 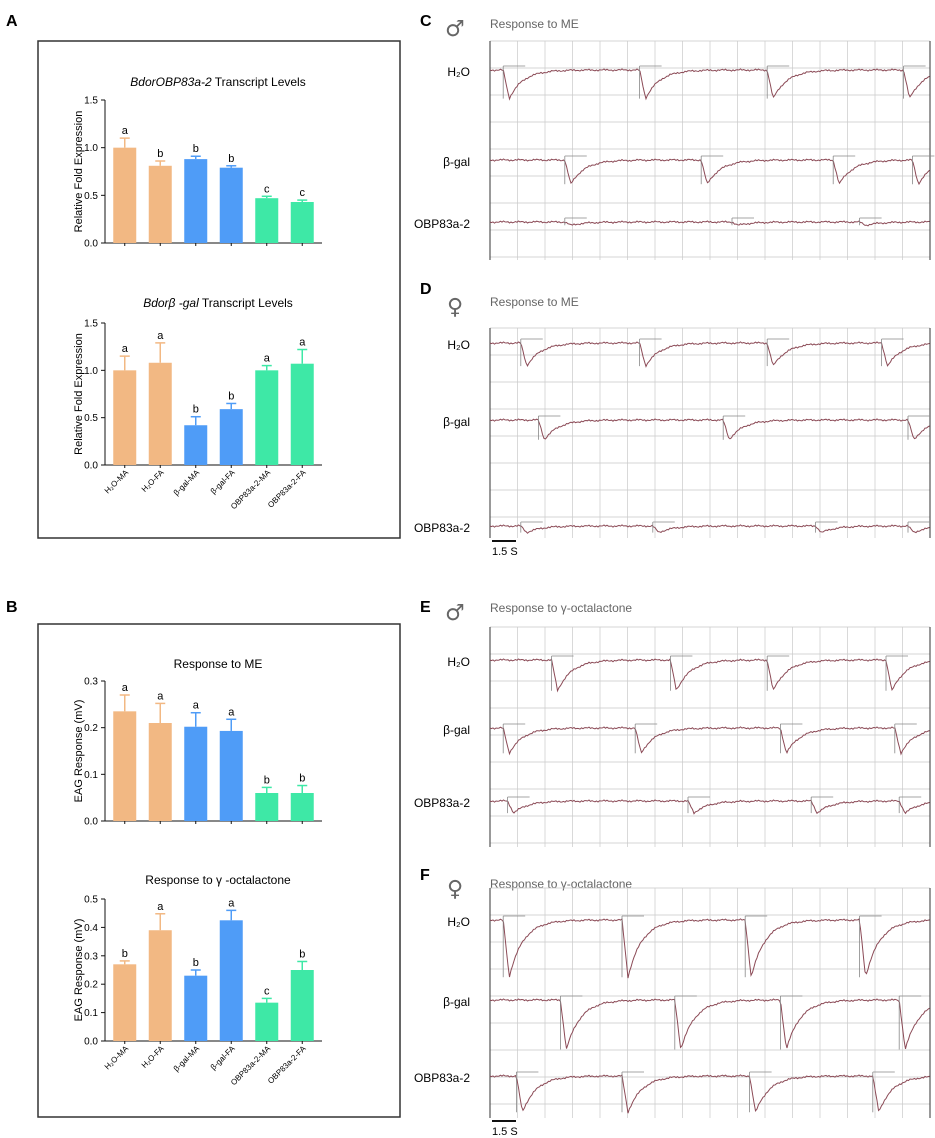 What do you see at coordinates (79, 970) in the screenshot?
I see `y-axis-label: EAG Response (mV)` at bounding box center [79, 970].